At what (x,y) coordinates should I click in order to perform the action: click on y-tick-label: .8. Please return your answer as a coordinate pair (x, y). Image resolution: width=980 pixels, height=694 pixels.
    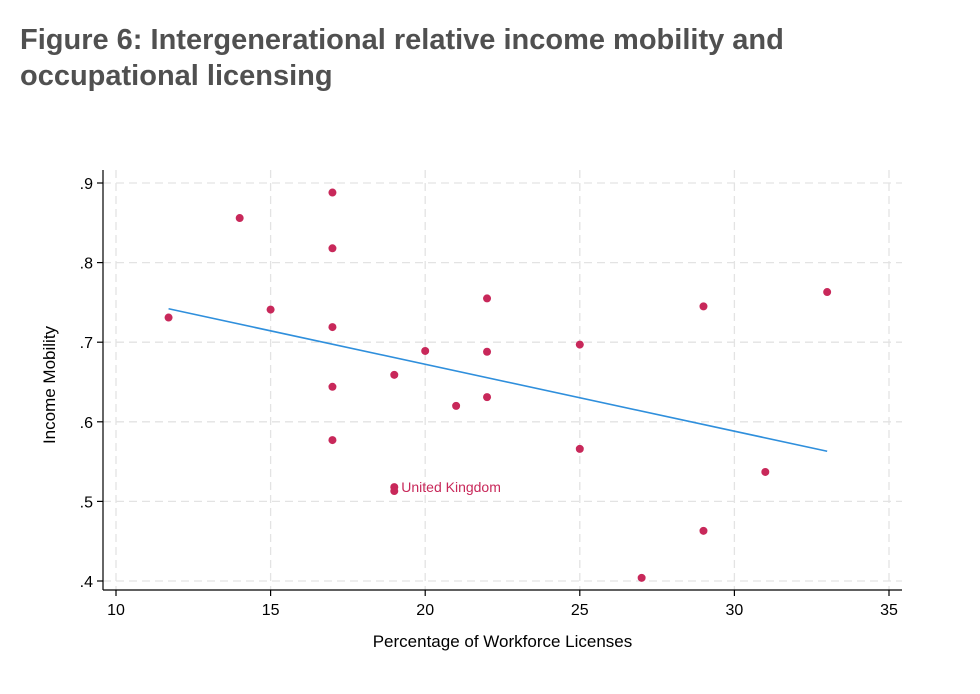
    Looking at the image, I should click on (86, 264).